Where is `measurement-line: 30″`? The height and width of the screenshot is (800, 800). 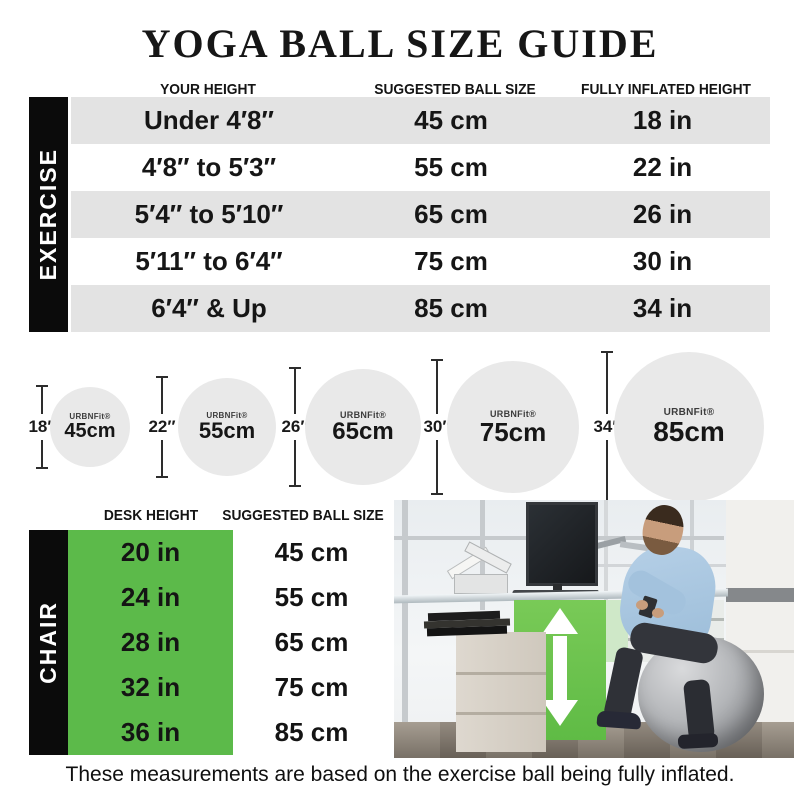
measurement-line: 30″ is located at coordinates (437, 427).